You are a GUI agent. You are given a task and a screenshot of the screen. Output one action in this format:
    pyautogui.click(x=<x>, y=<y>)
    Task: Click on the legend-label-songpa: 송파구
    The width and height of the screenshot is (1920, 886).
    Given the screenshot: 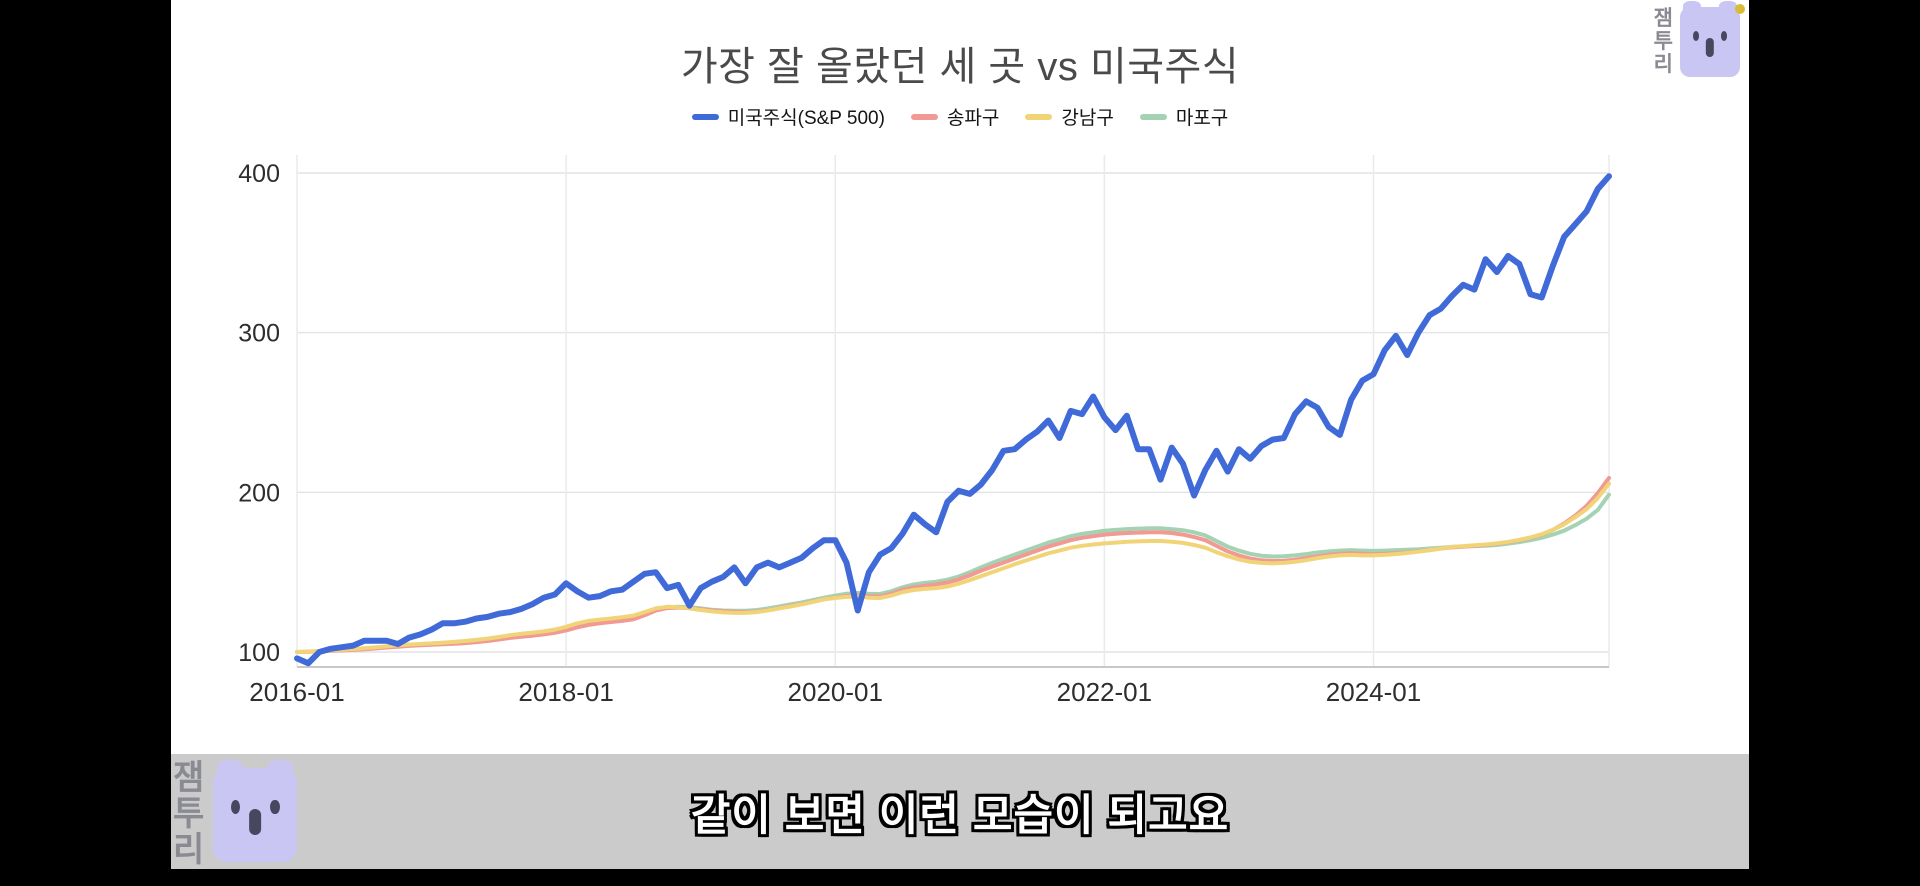 What is the action you would take?
    pyautogui.click(x=973, y=118)
    